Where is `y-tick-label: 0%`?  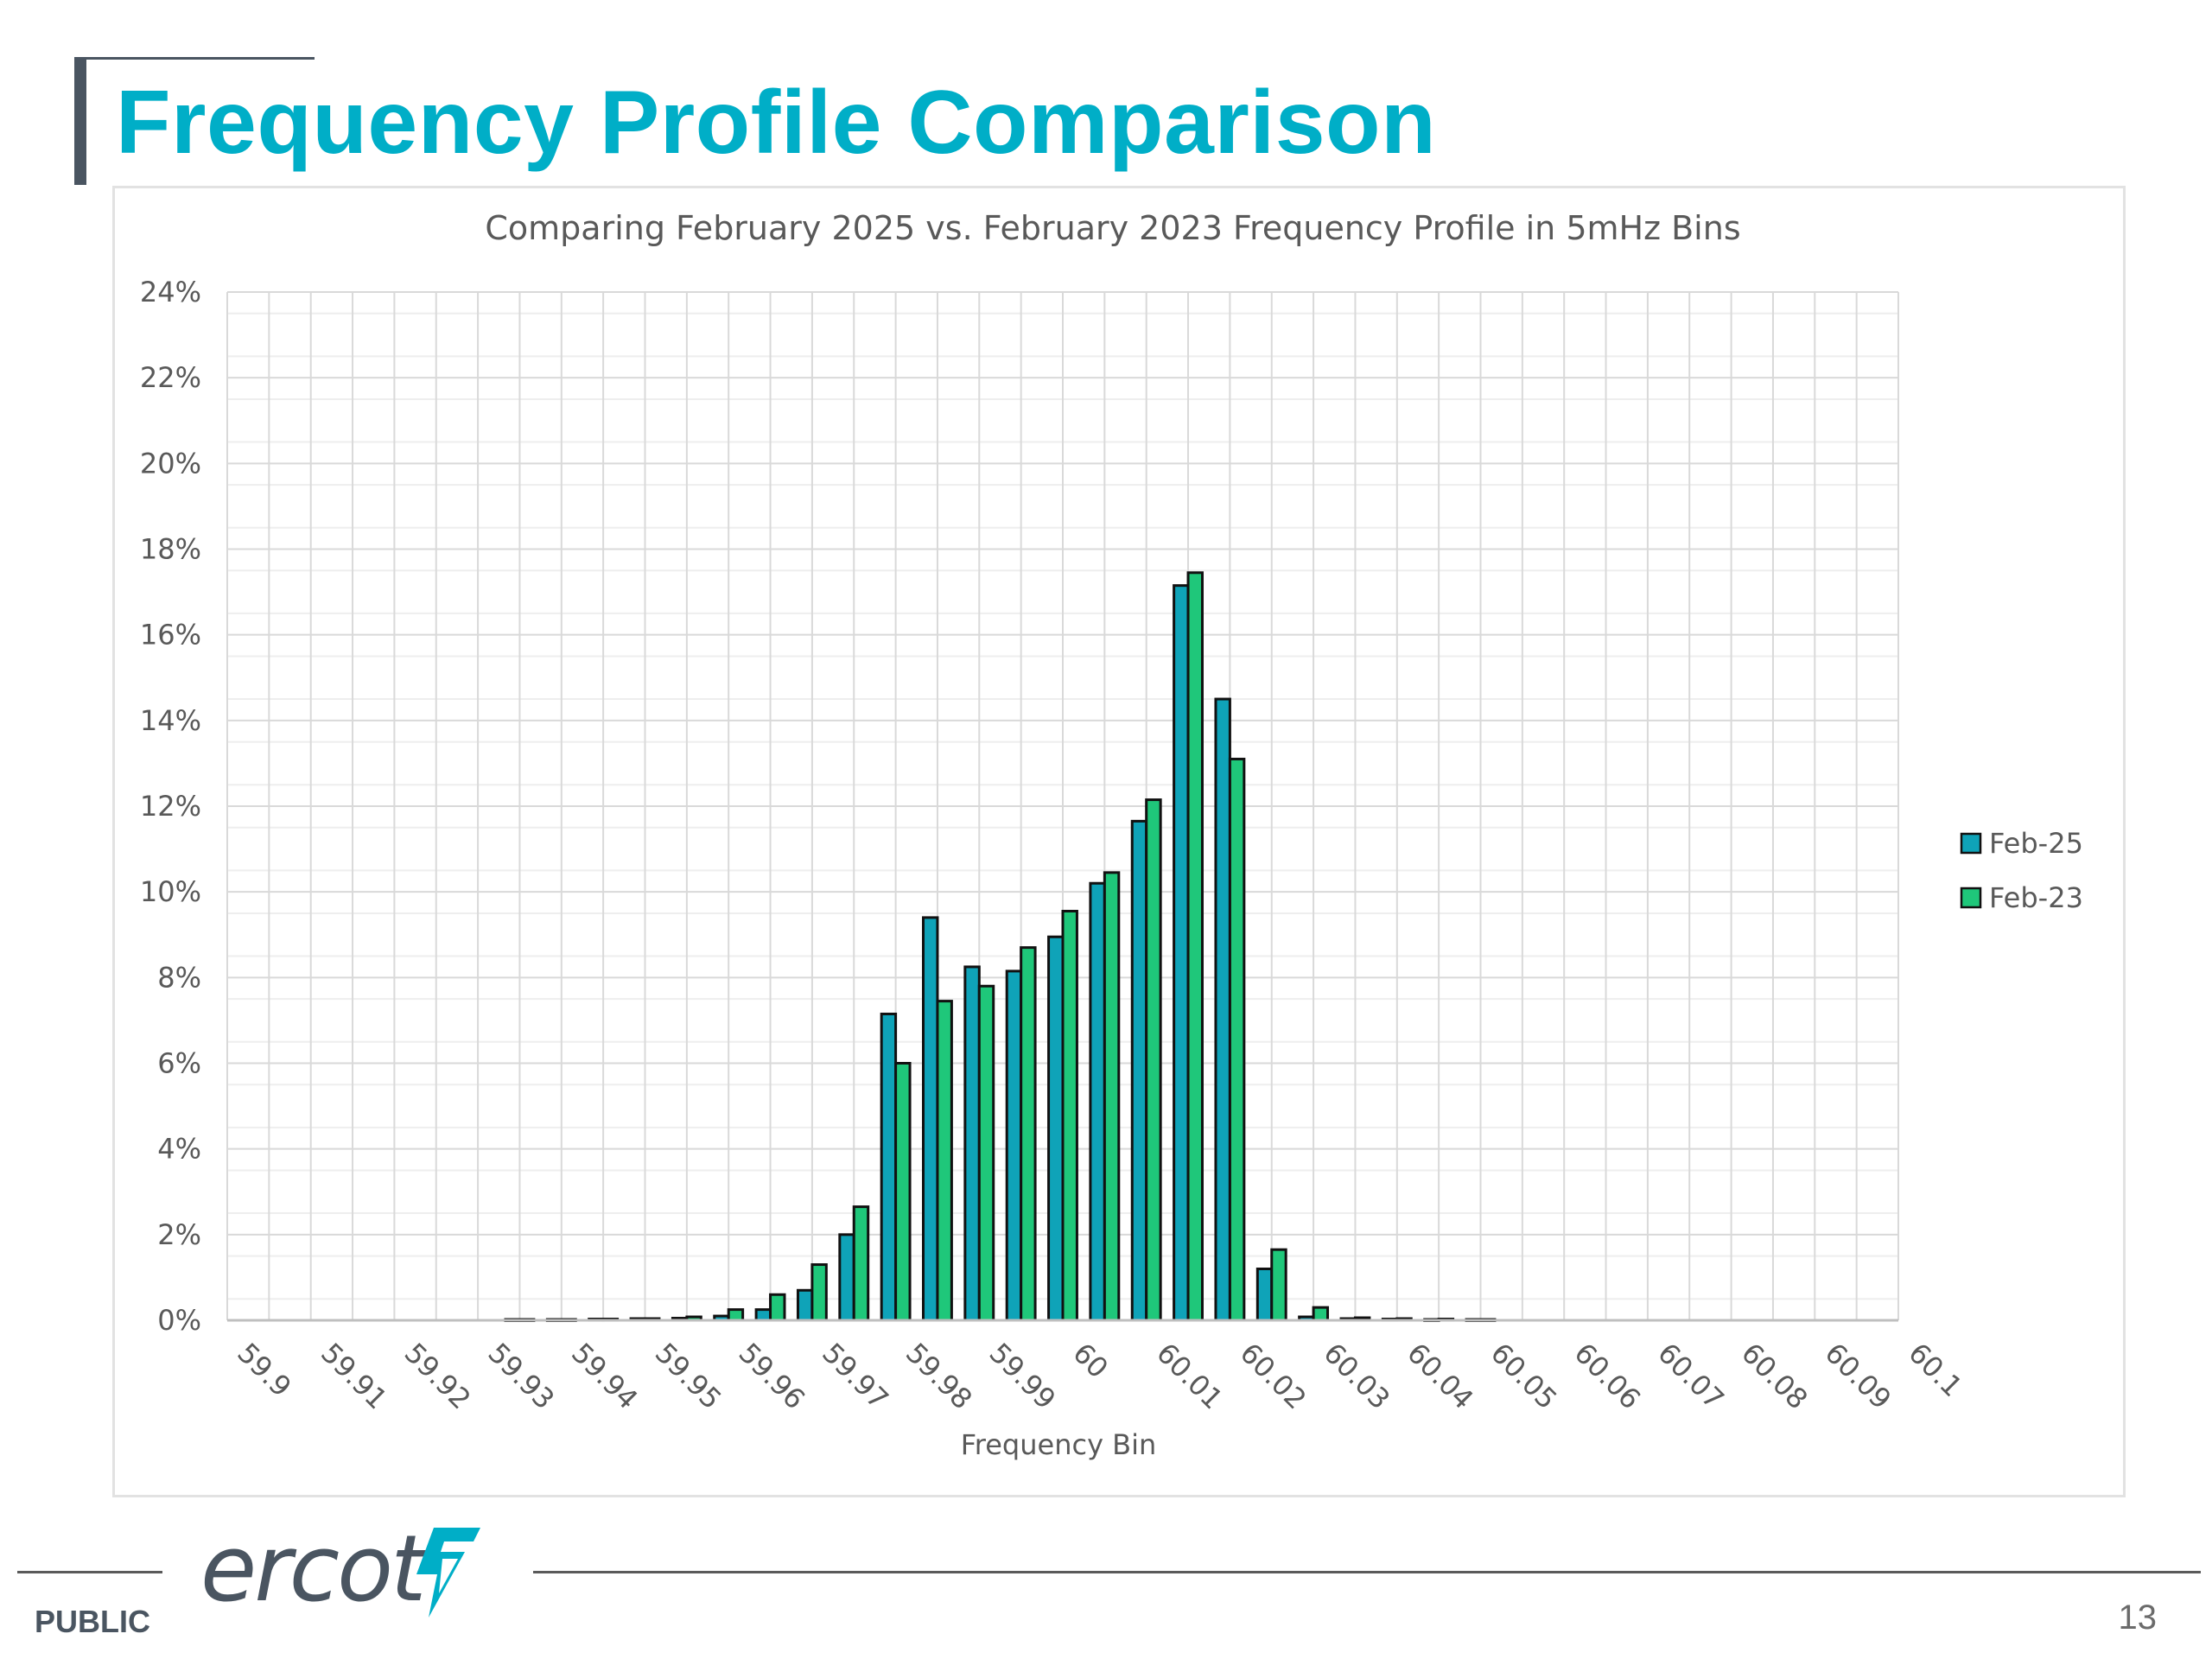 y-tick-label: 0% is located at coordinates (179, 1320).